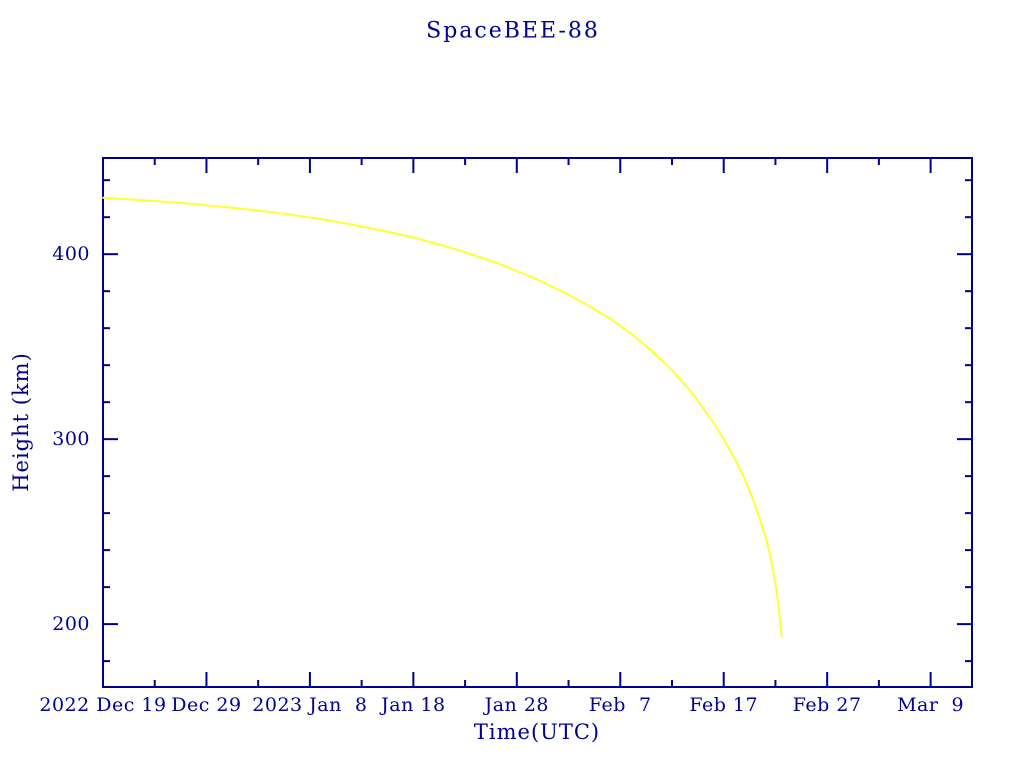 The image size is (1024, 768). I want to click on x-tick-label: Feb 7, so click(620, 705).